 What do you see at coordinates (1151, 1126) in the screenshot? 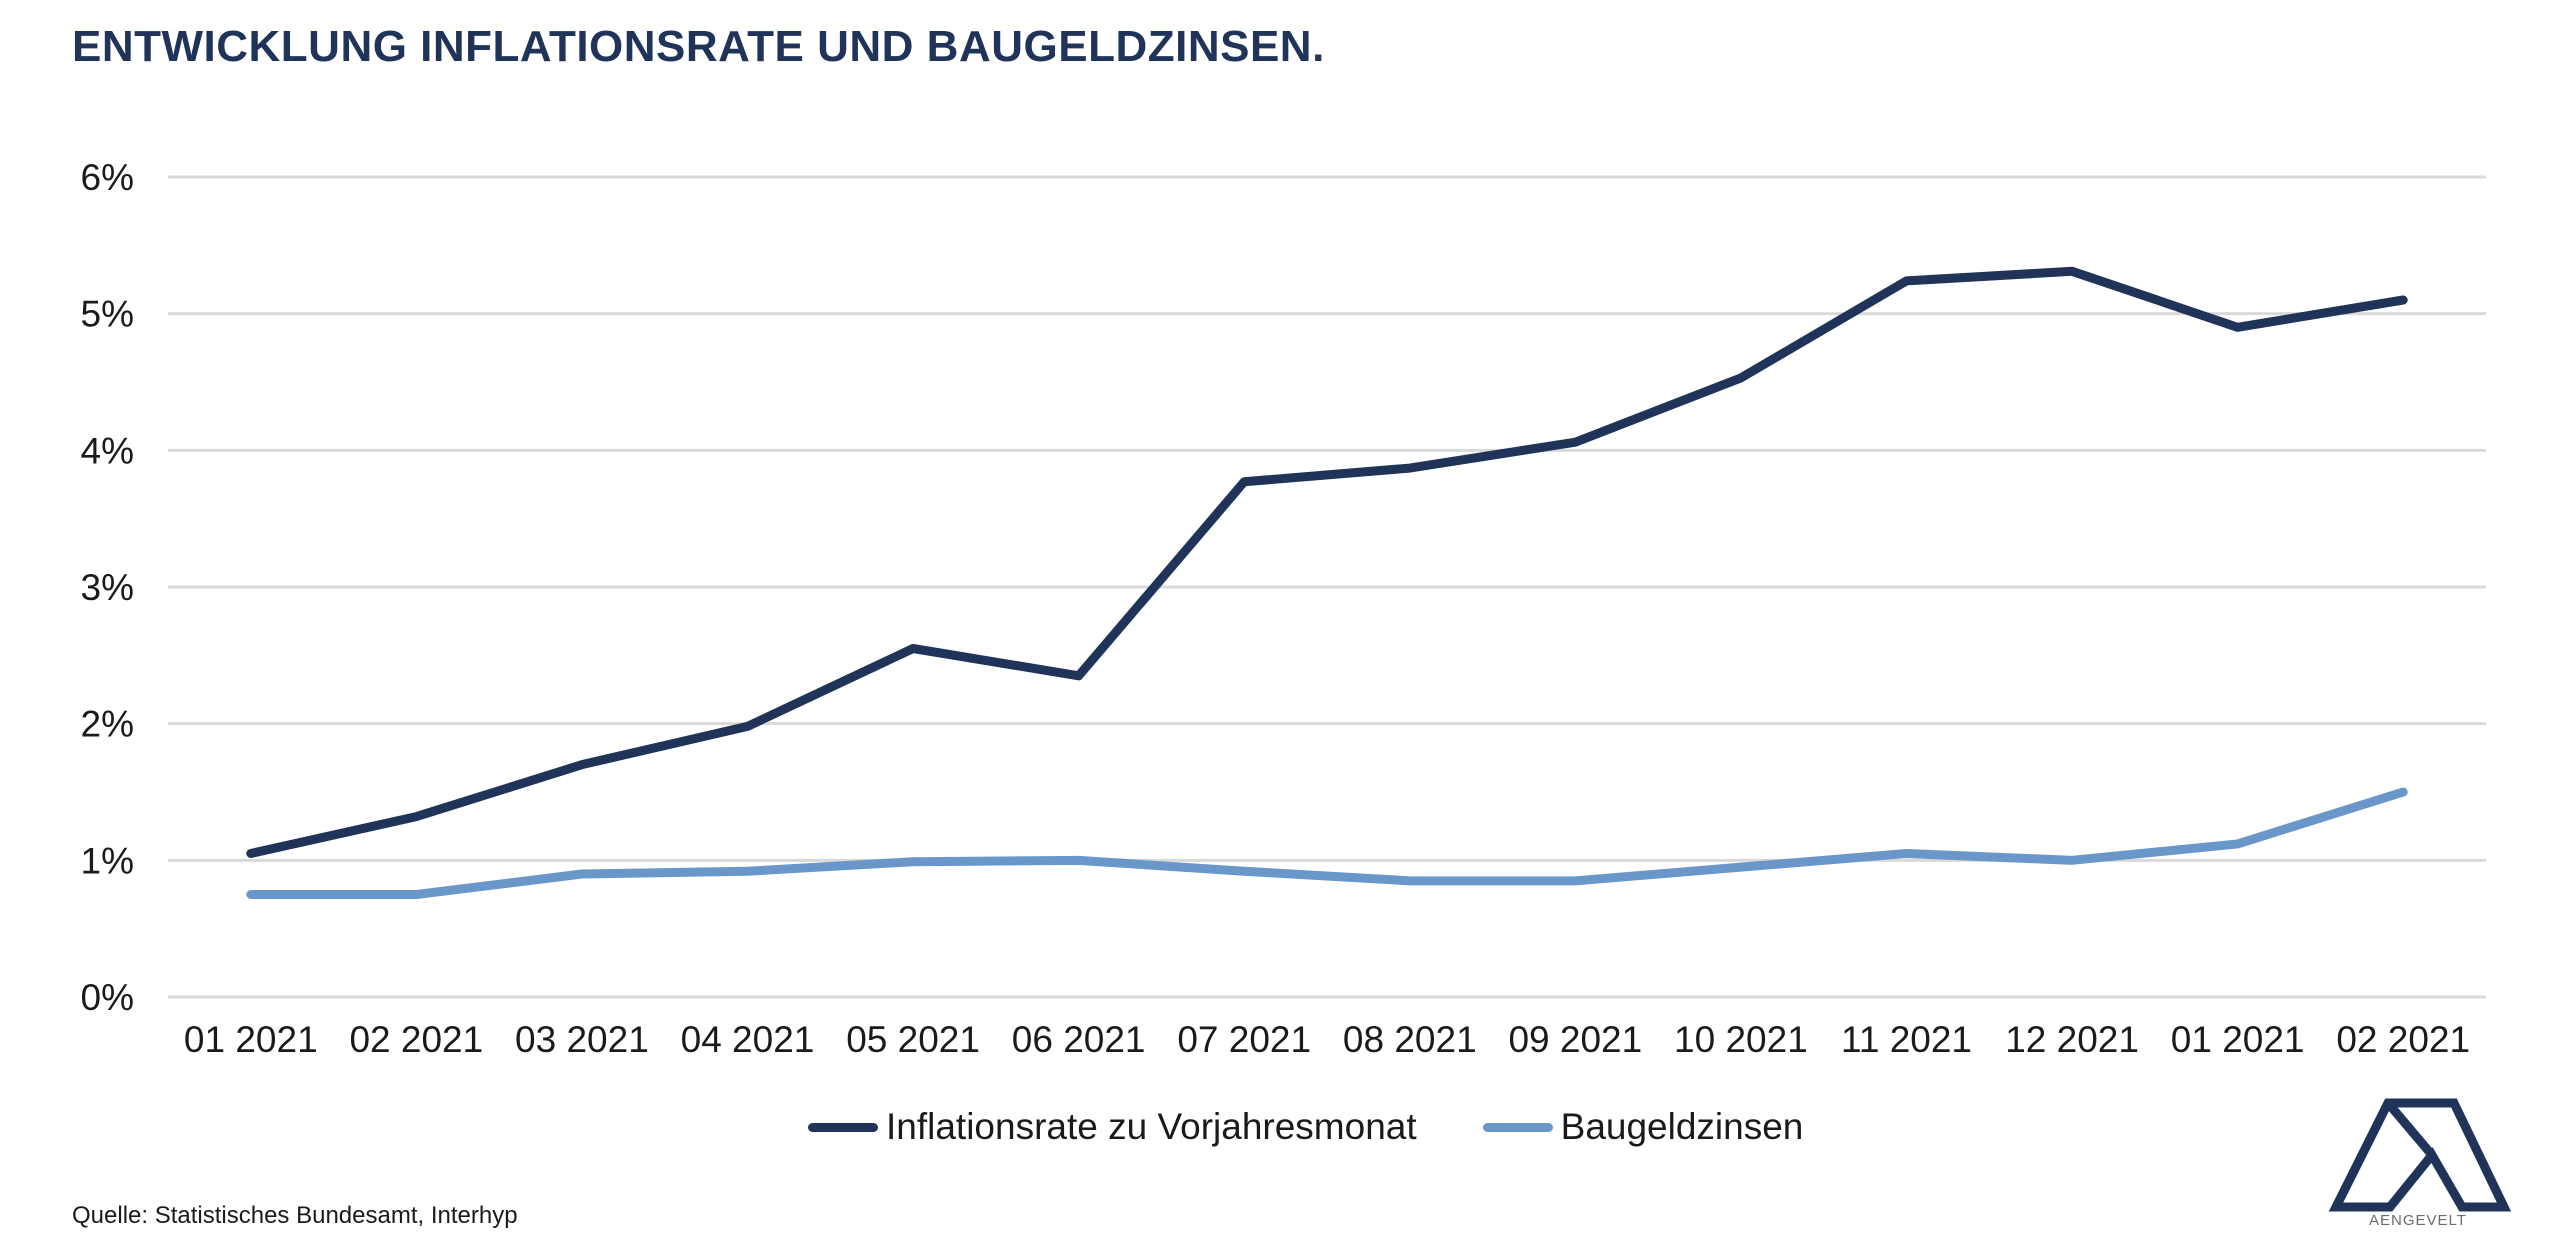
I see `legend-label-inflation: Inflationsrate zu Vorjahresmonat` at bounding box center [1151, 1126].